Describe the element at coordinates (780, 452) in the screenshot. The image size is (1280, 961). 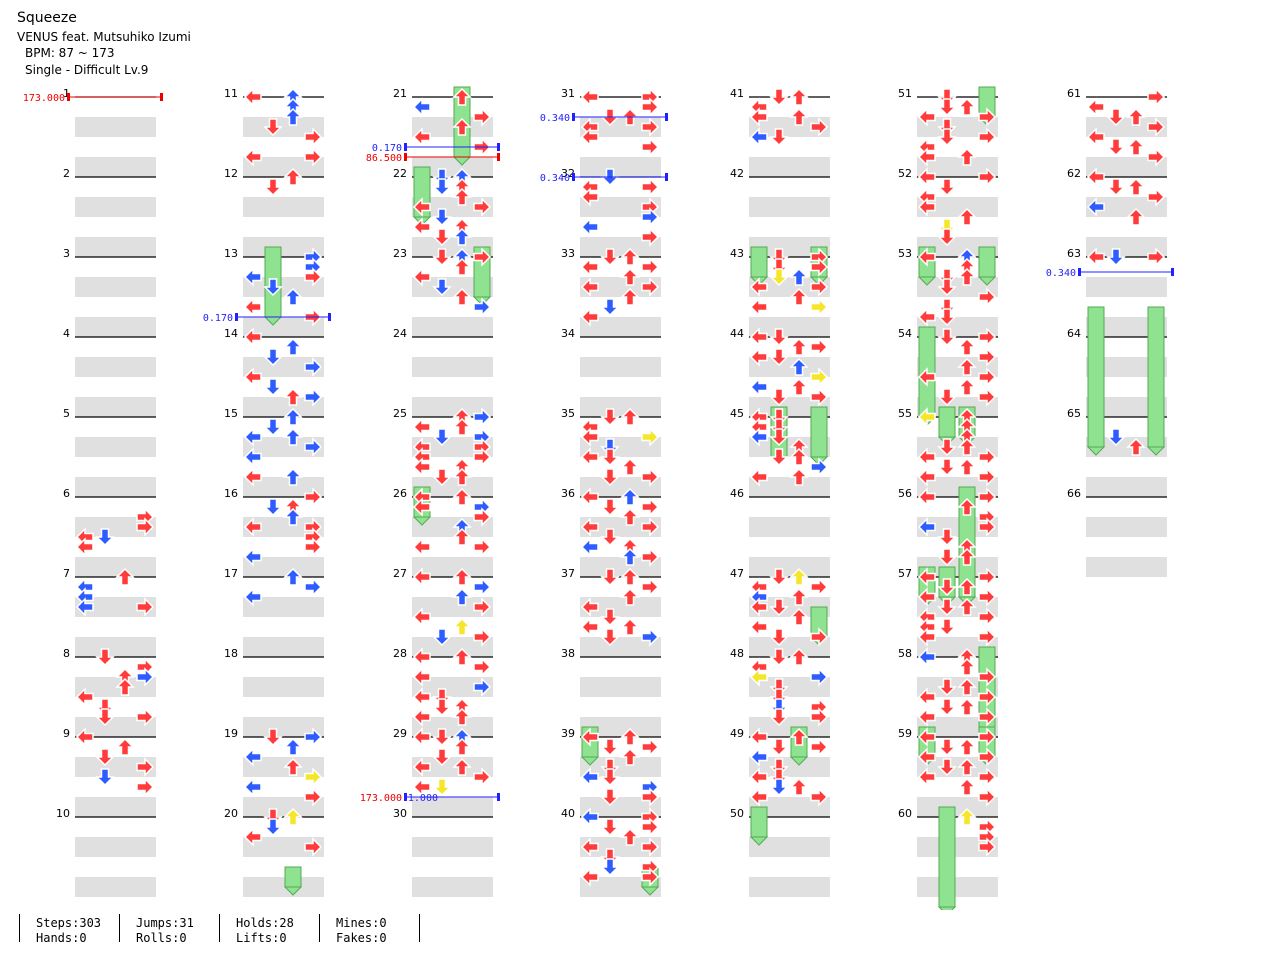
I see `measure-45: 45` at that location.